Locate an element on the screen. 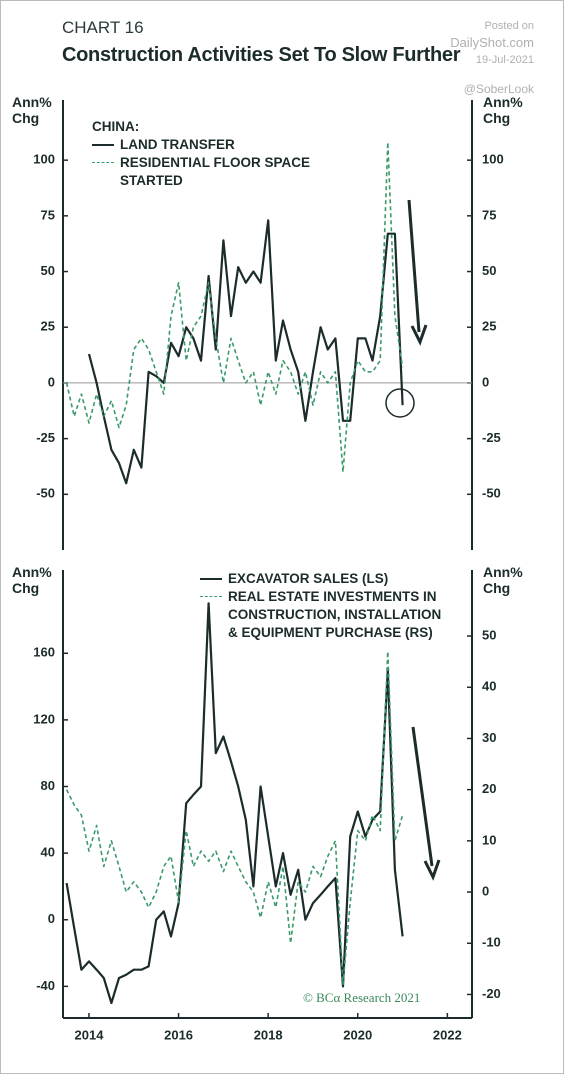 The image size is (564, 1074). x-tick-label: 2020 is located at coordinates (357, 1034).